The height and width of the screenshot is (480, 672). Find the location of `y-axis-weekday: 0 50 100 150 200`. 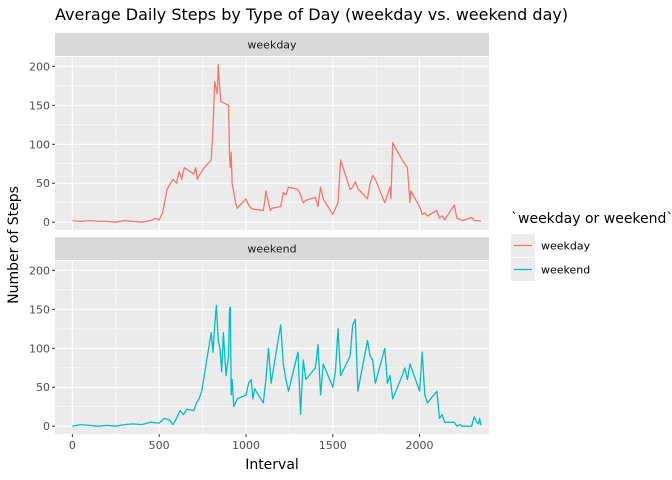

y-axis-weekday: 0 50 100 150 200 is located at coordinates (42, 144).